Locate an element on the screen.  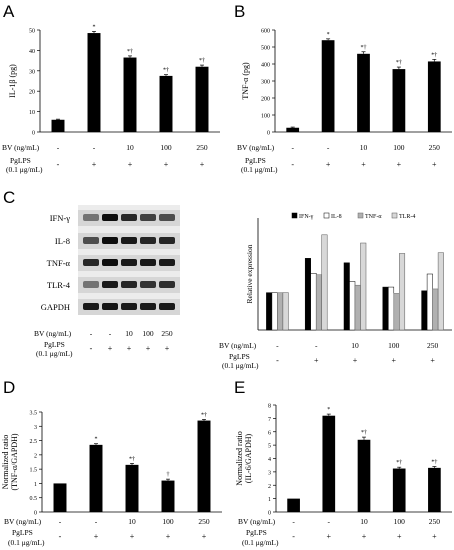
chart-A-bv-value: 250 is located at coordinates (202, 147).